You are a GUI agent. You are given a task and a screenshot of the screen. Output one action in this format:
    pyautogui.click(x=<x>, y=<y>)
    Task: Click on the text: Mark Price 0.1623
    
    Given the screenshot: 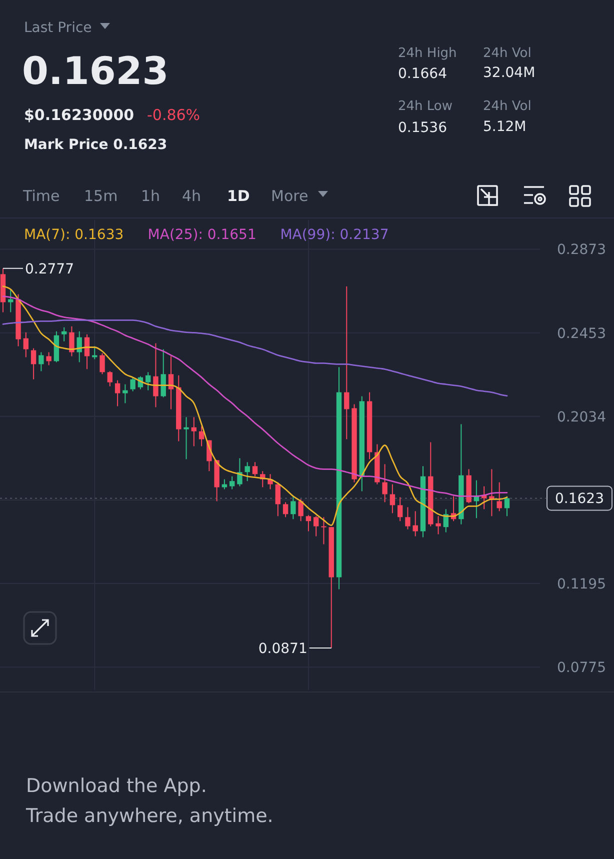 What is the action you would take?
    pyautogui.click(x=96, y=145)
    